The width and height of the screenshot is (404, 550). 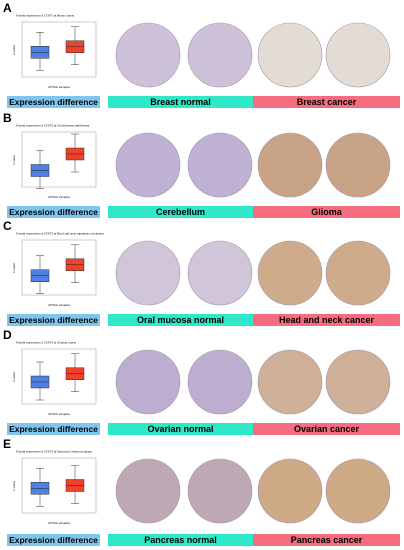 What do you see at coordinates (7, 335) in the screenshot?
I see `panel-letter: D` at bounding box center [7, 335].